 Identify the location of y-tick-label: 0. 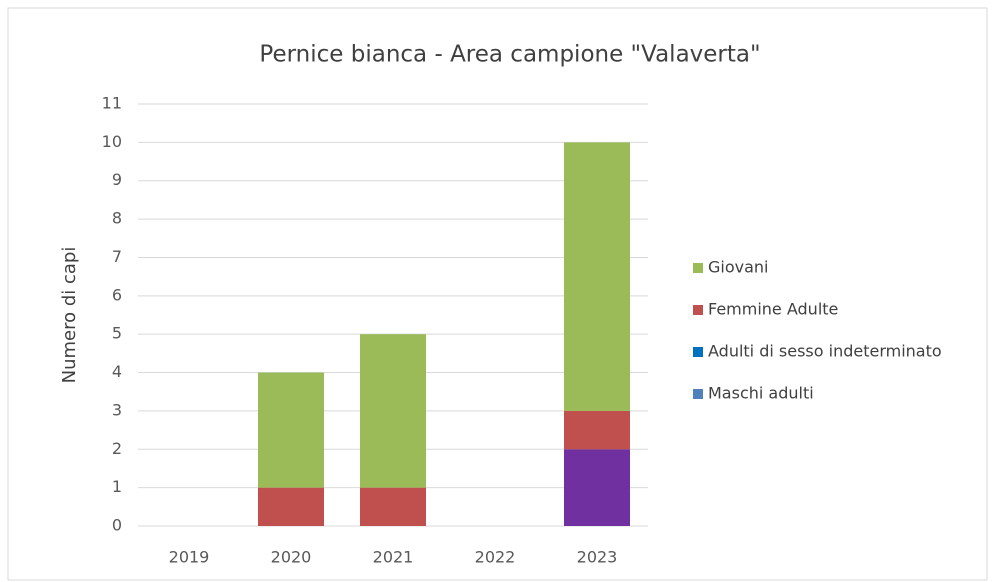
(117, 525).